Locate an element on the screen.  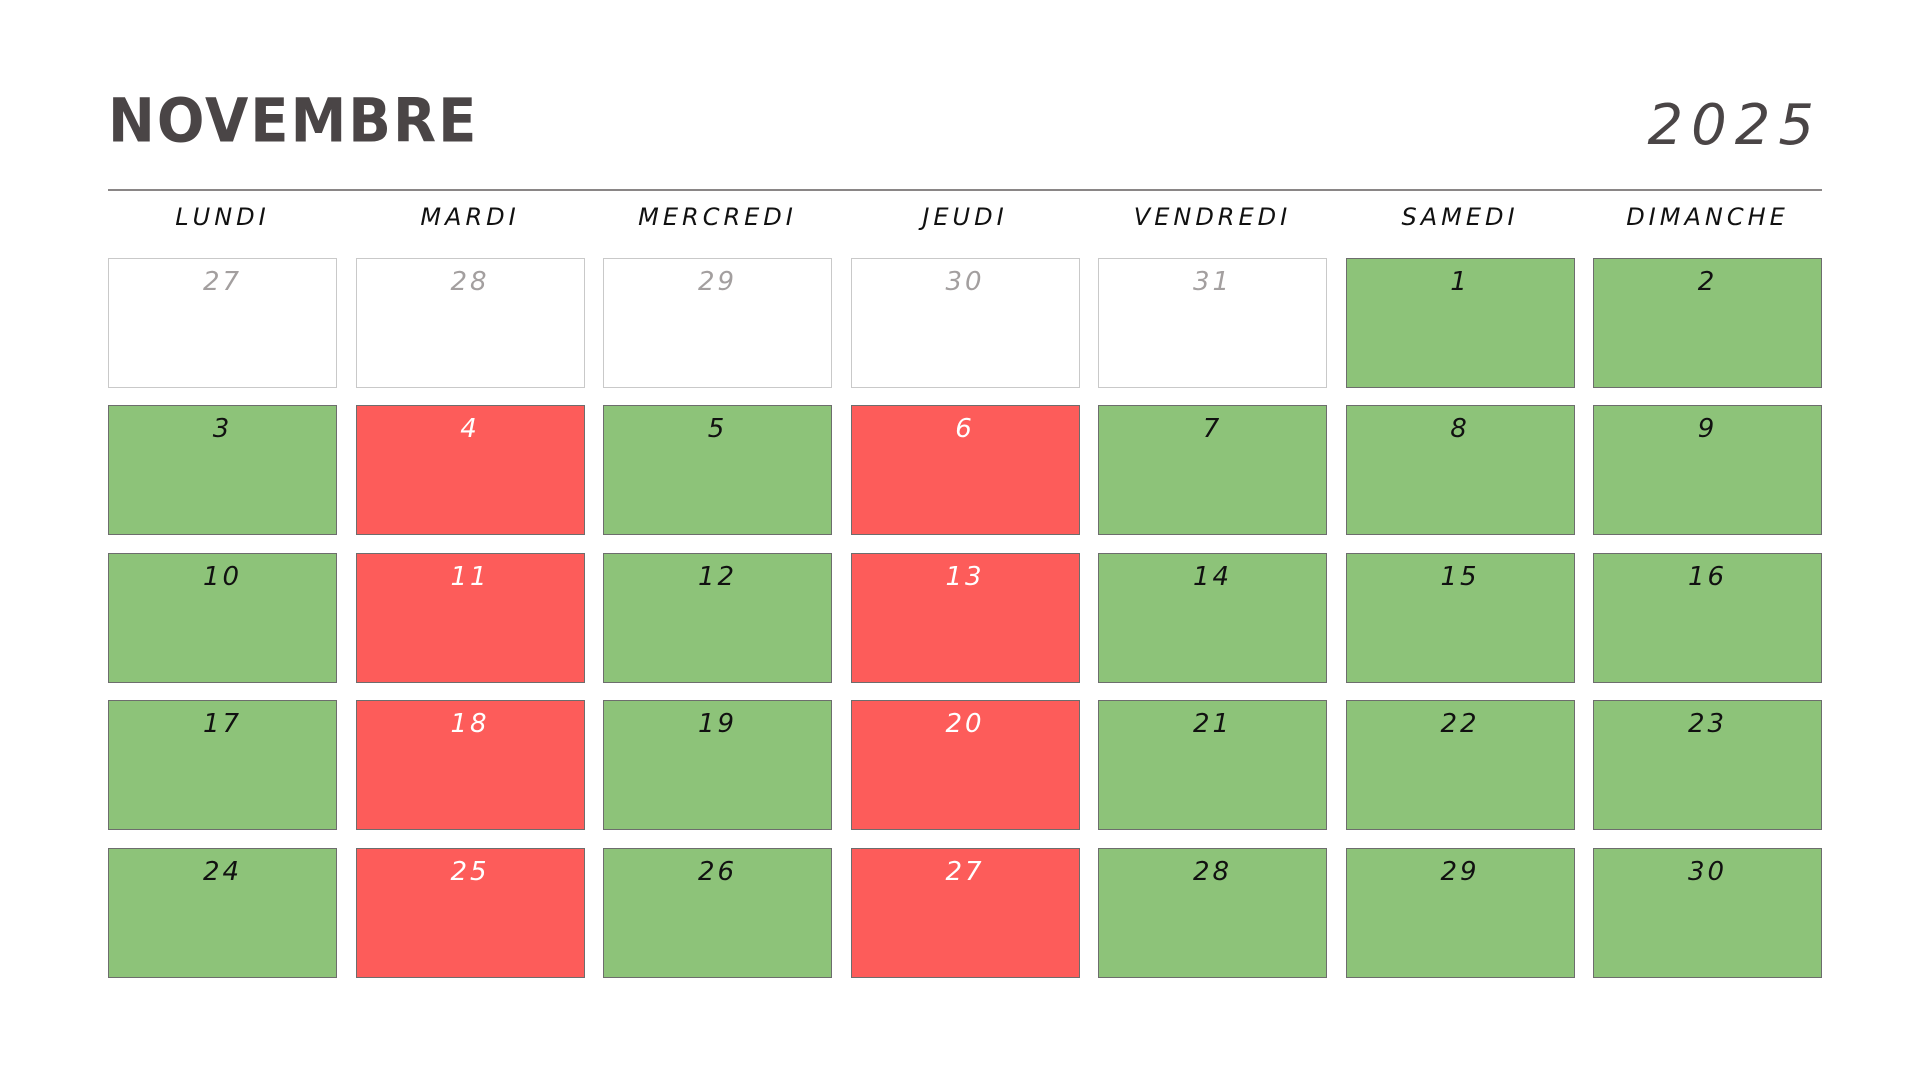
day-number: 4 is located at coordinates (470, 429).